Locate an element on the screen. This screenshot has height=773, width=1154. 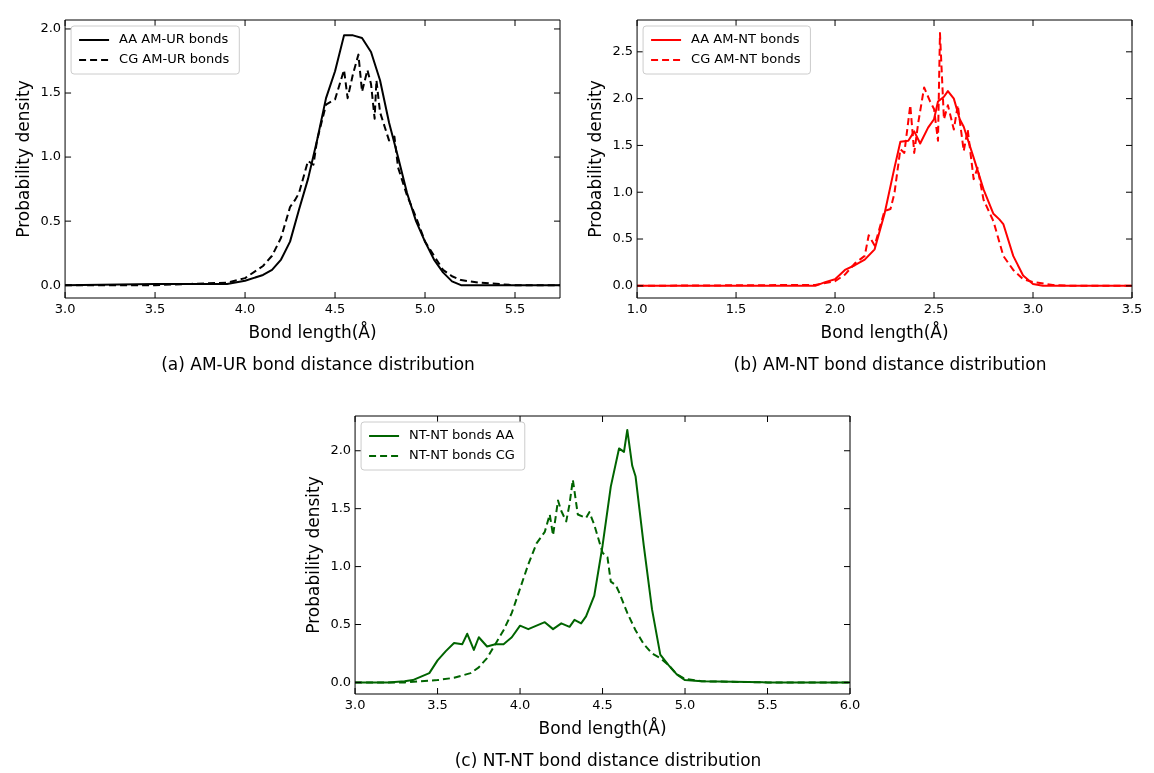
legend-label: CG AM-UR bonds is located at coordinates (174, 59).